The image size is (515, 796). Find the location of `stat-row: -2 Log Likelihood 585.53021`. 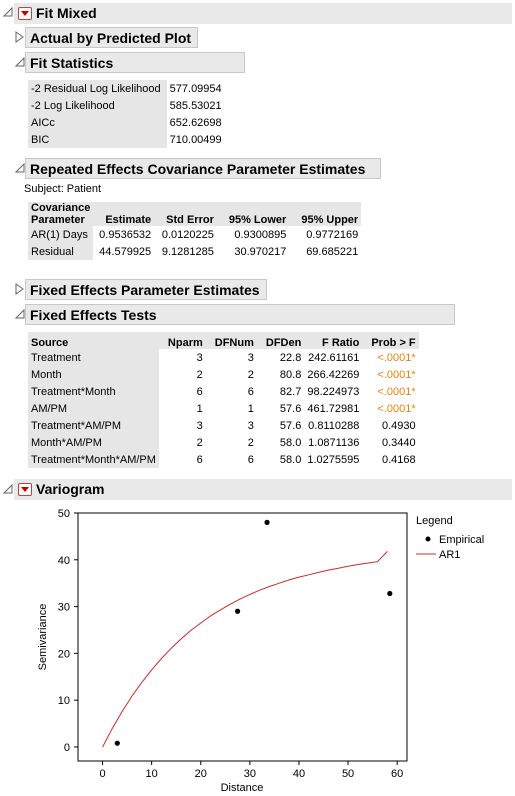

stat-row: -2 Log Likelihood 585.53021 is located at coordinates (126, 105).